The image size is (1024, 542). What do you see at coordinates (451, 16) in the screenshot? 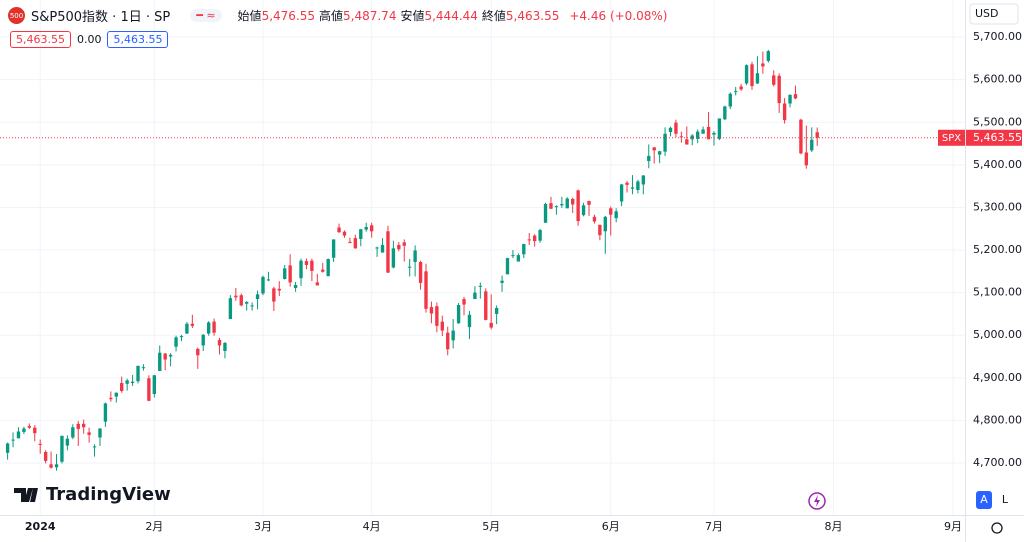
I see `legend-value: 5,444.44` at bounding box center [451, 16].